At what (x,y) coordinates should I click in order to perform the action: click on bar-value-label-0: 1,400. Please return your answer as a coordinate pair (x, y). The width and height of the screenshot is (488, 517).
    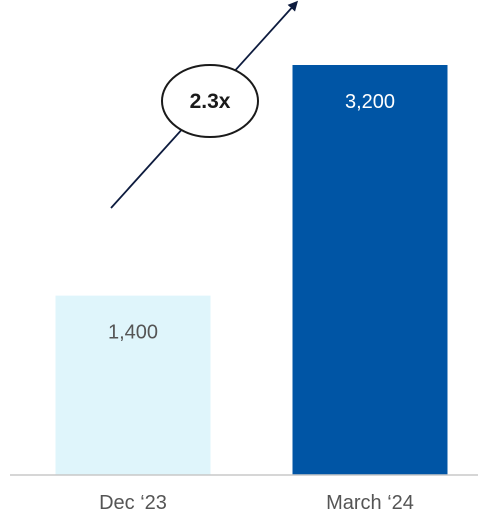
    Looking at the image, I should click on (133, 333).